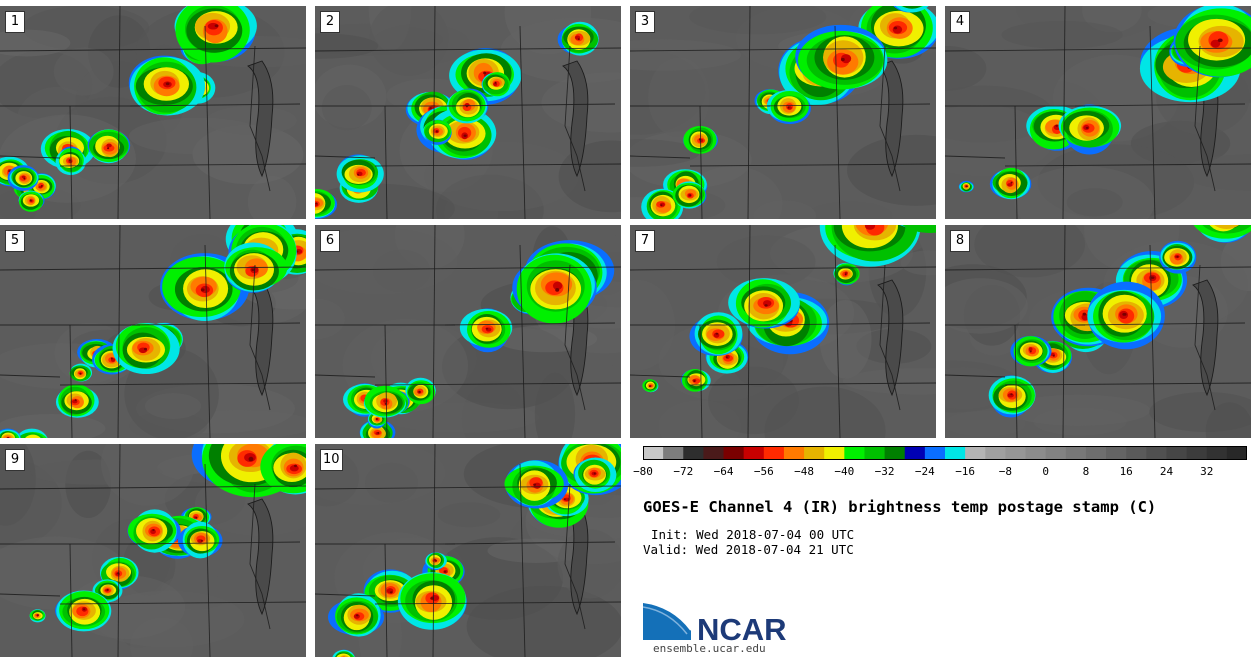 This screenshot has height=657, width=1260. Describe the element at coordinates (15, 22) in the screenshot. I see `panel-number: 1` at that location.